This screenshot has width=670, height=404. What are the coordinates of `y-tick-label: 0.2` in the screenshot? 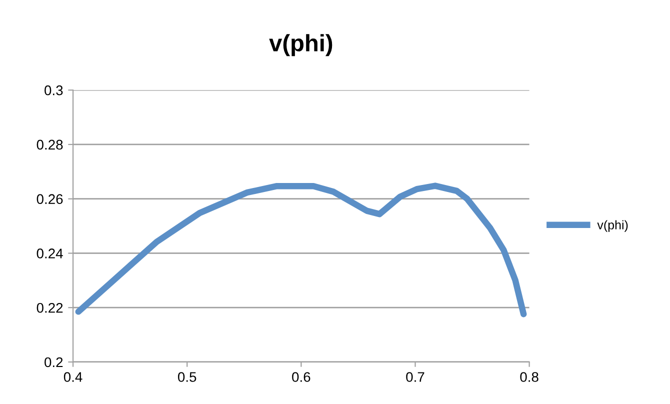 It's located at (53, 362).